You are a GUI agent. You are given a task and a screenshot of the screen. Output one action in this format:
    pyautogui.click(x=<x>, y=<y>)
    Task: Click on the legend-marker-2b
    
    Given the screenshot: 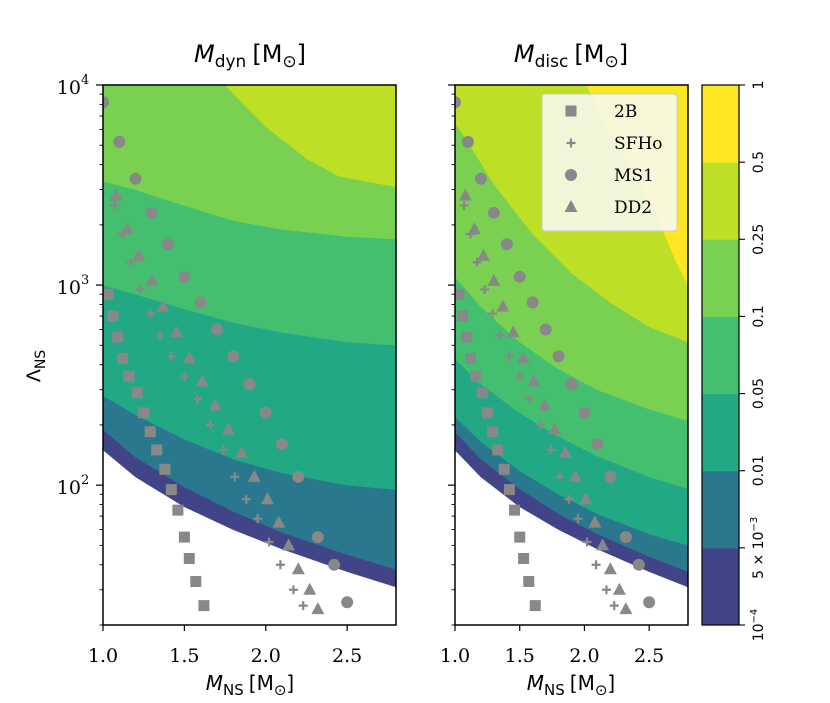 What is the action you would take?
    pyautogui.click(x=571, y=111)
    